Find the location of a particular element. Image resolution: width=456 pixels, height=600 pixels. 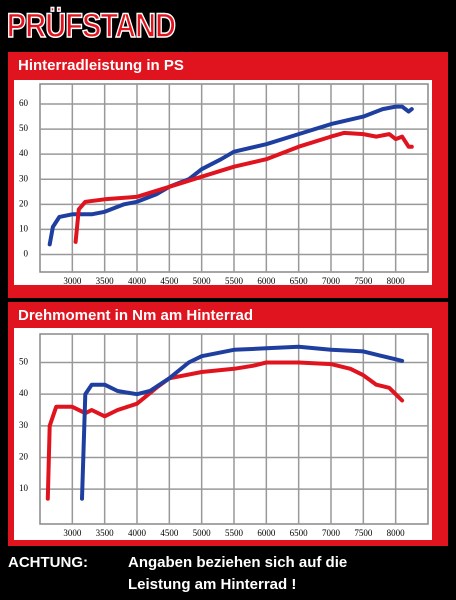

footer-label: ACHTUNG: is located at coordinates (48, 562).